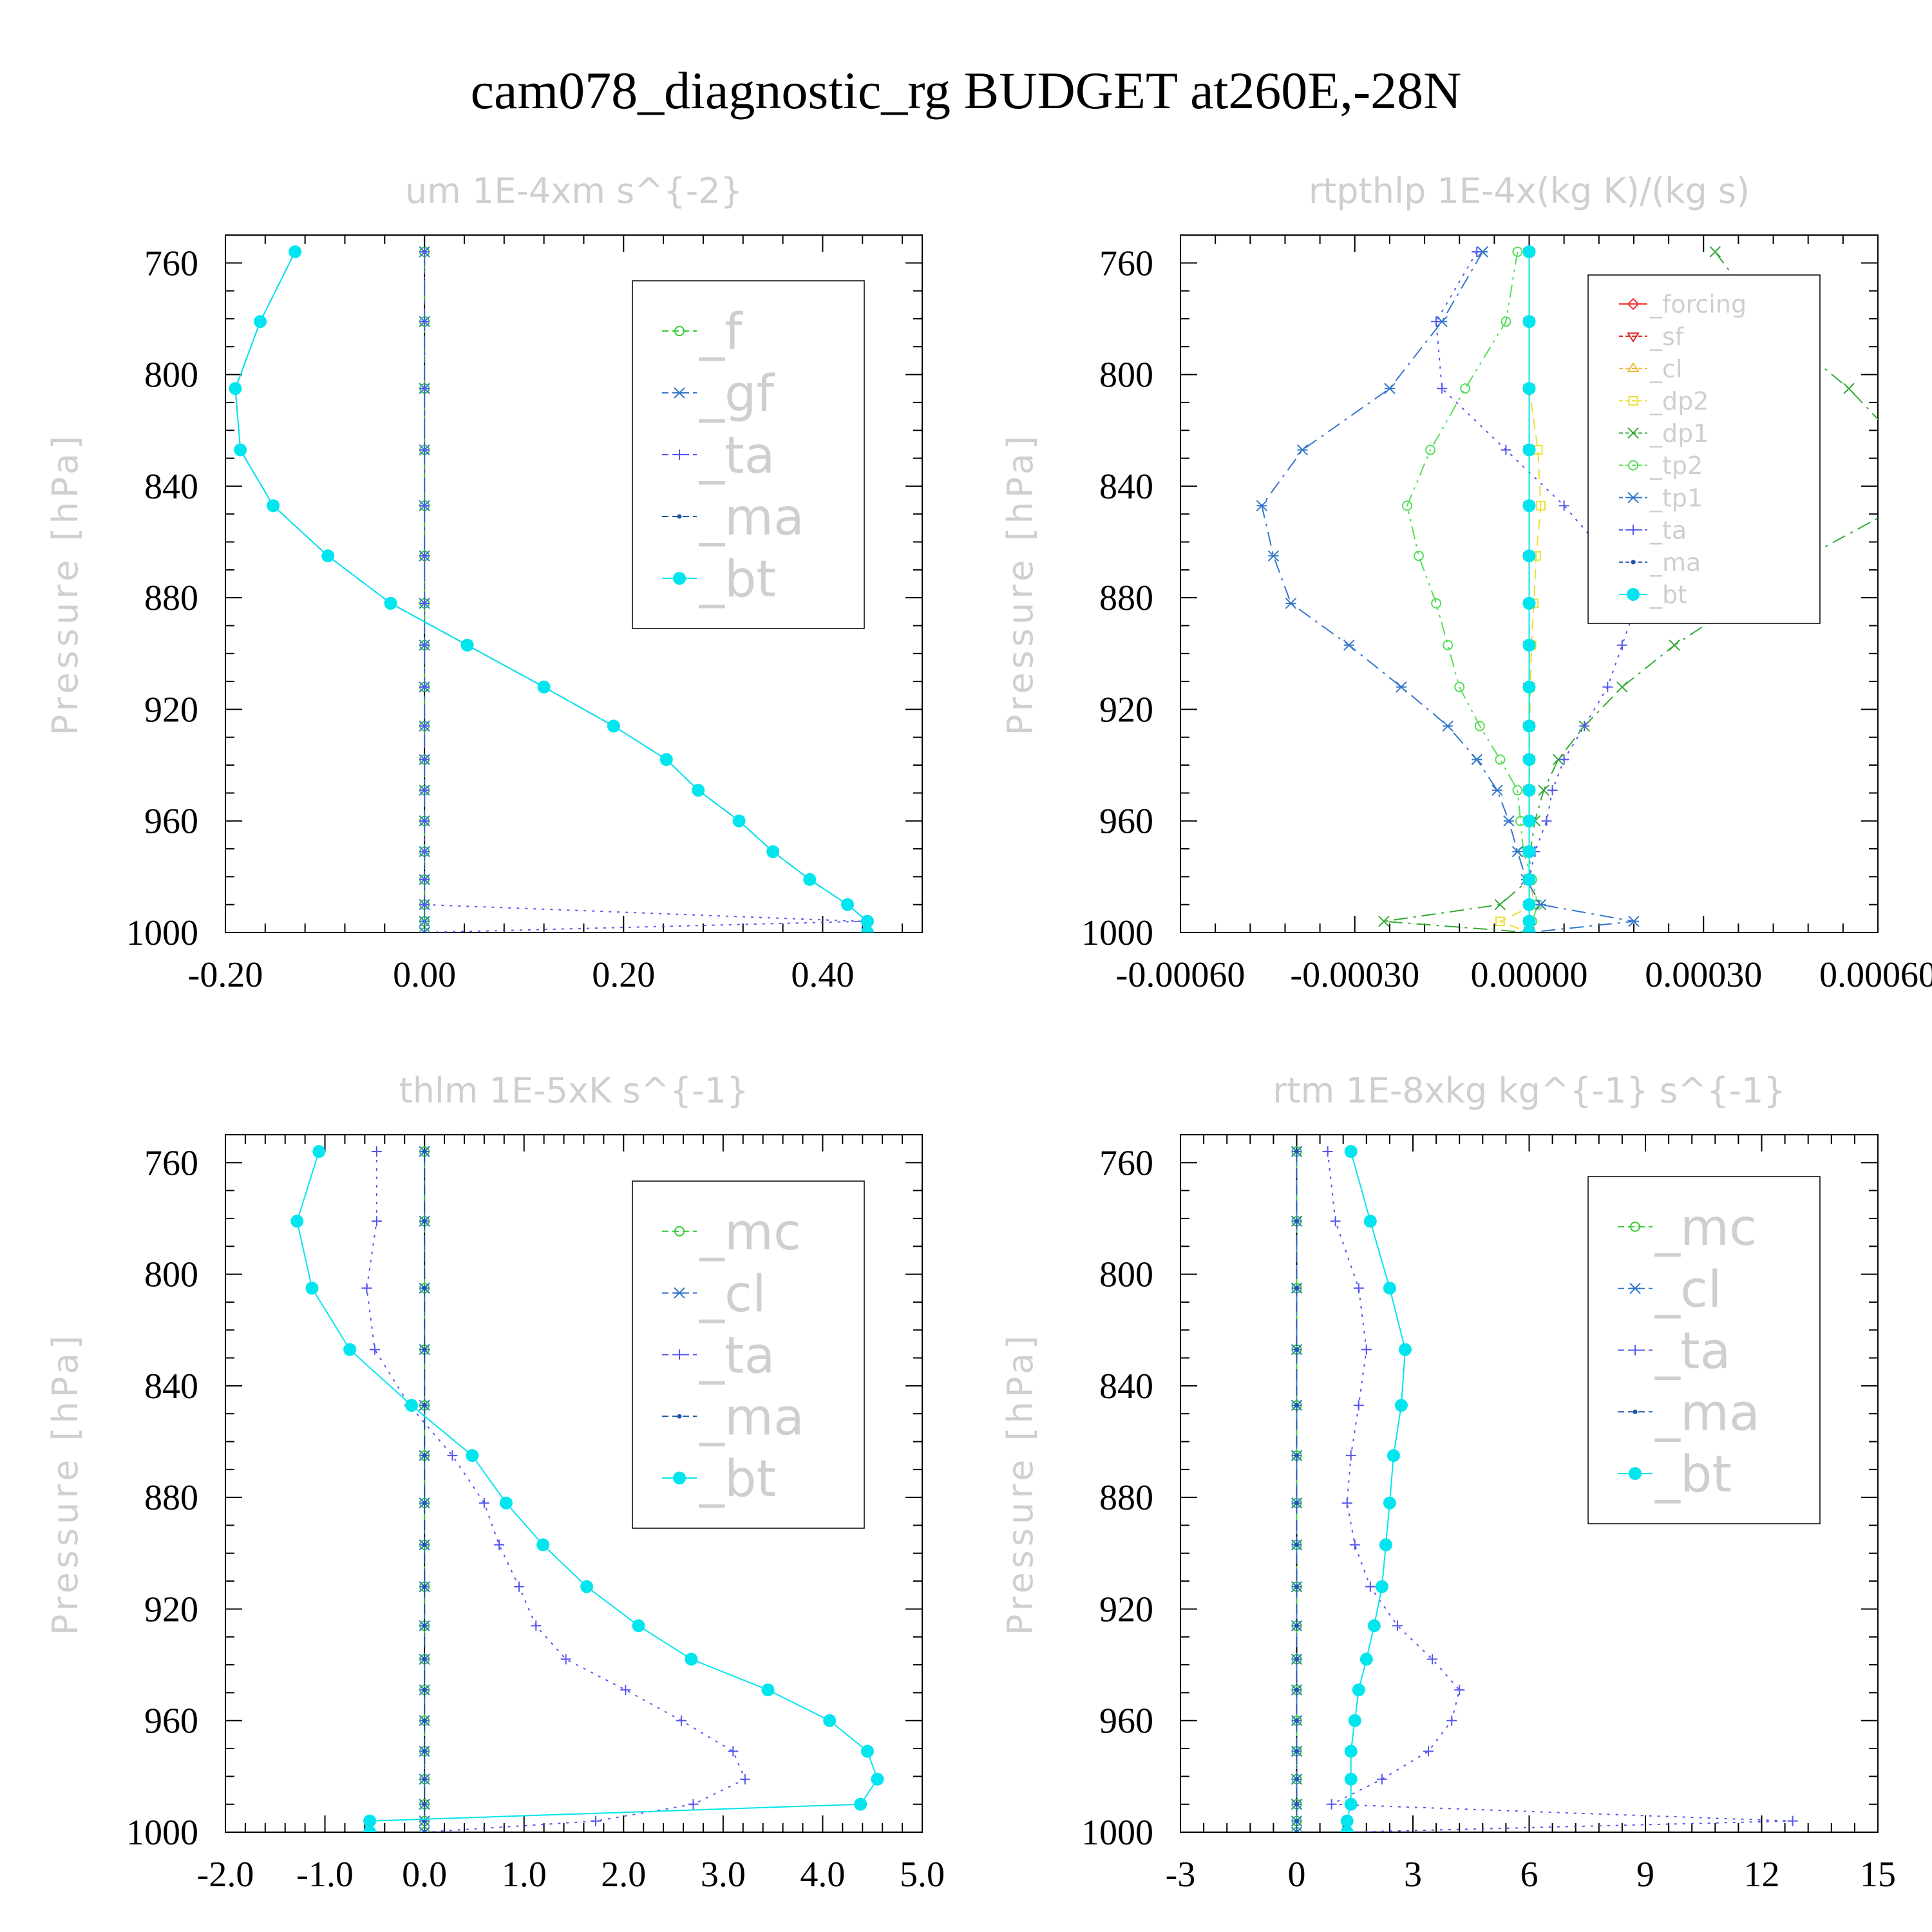  I want to click on legend: _f_gf_ta_ma_bt, so click(749, 454).